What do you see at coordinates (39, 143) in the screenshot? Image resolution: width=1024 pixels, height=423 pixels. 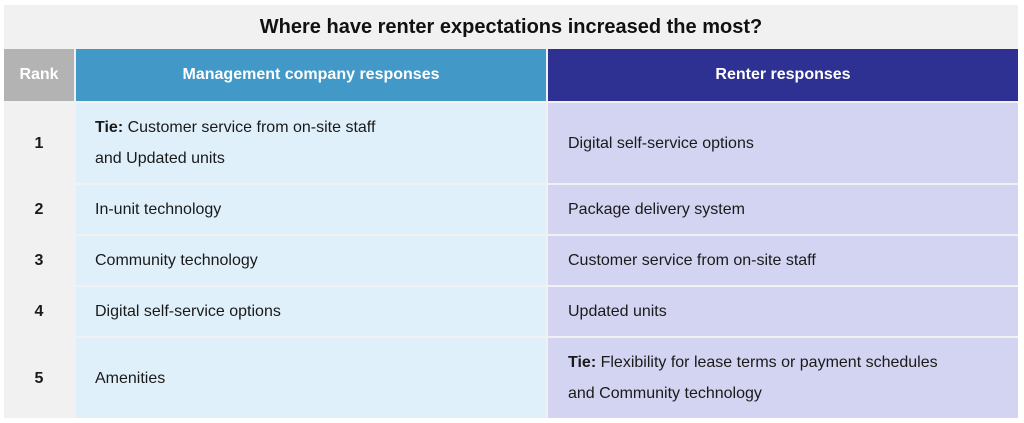 I see `rank-cell: 1` at bounding box center [39, 143].